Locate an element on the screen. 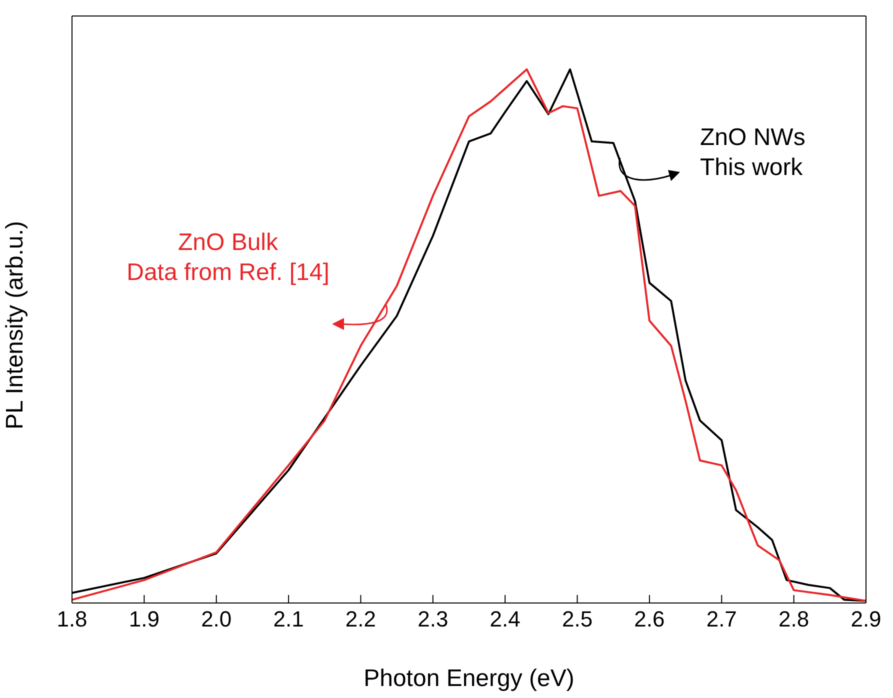 This screenshot has width=893, height=698. x-tick-label: 2.1 is located at coordinates (288, 619).